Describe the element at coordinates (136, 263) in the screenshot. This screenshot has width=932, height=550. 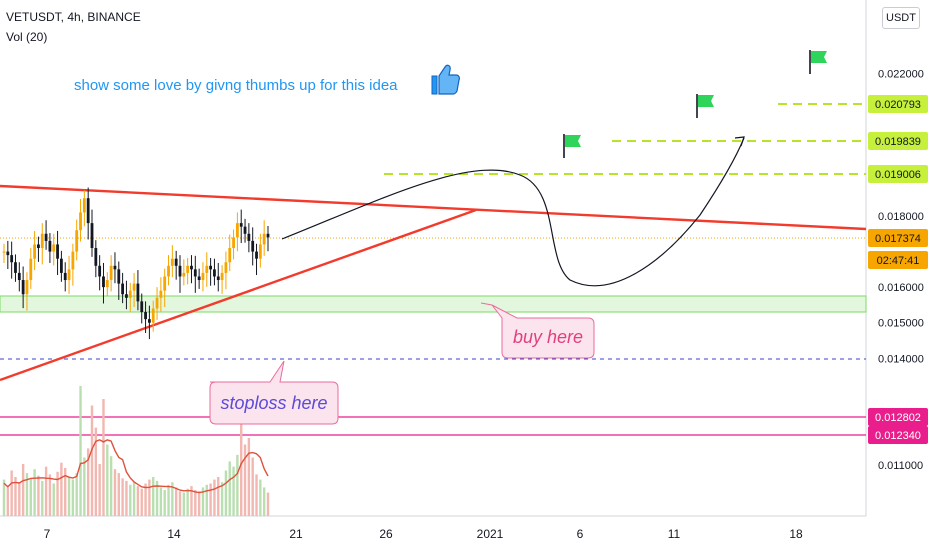
I see `candles-group` at that location.